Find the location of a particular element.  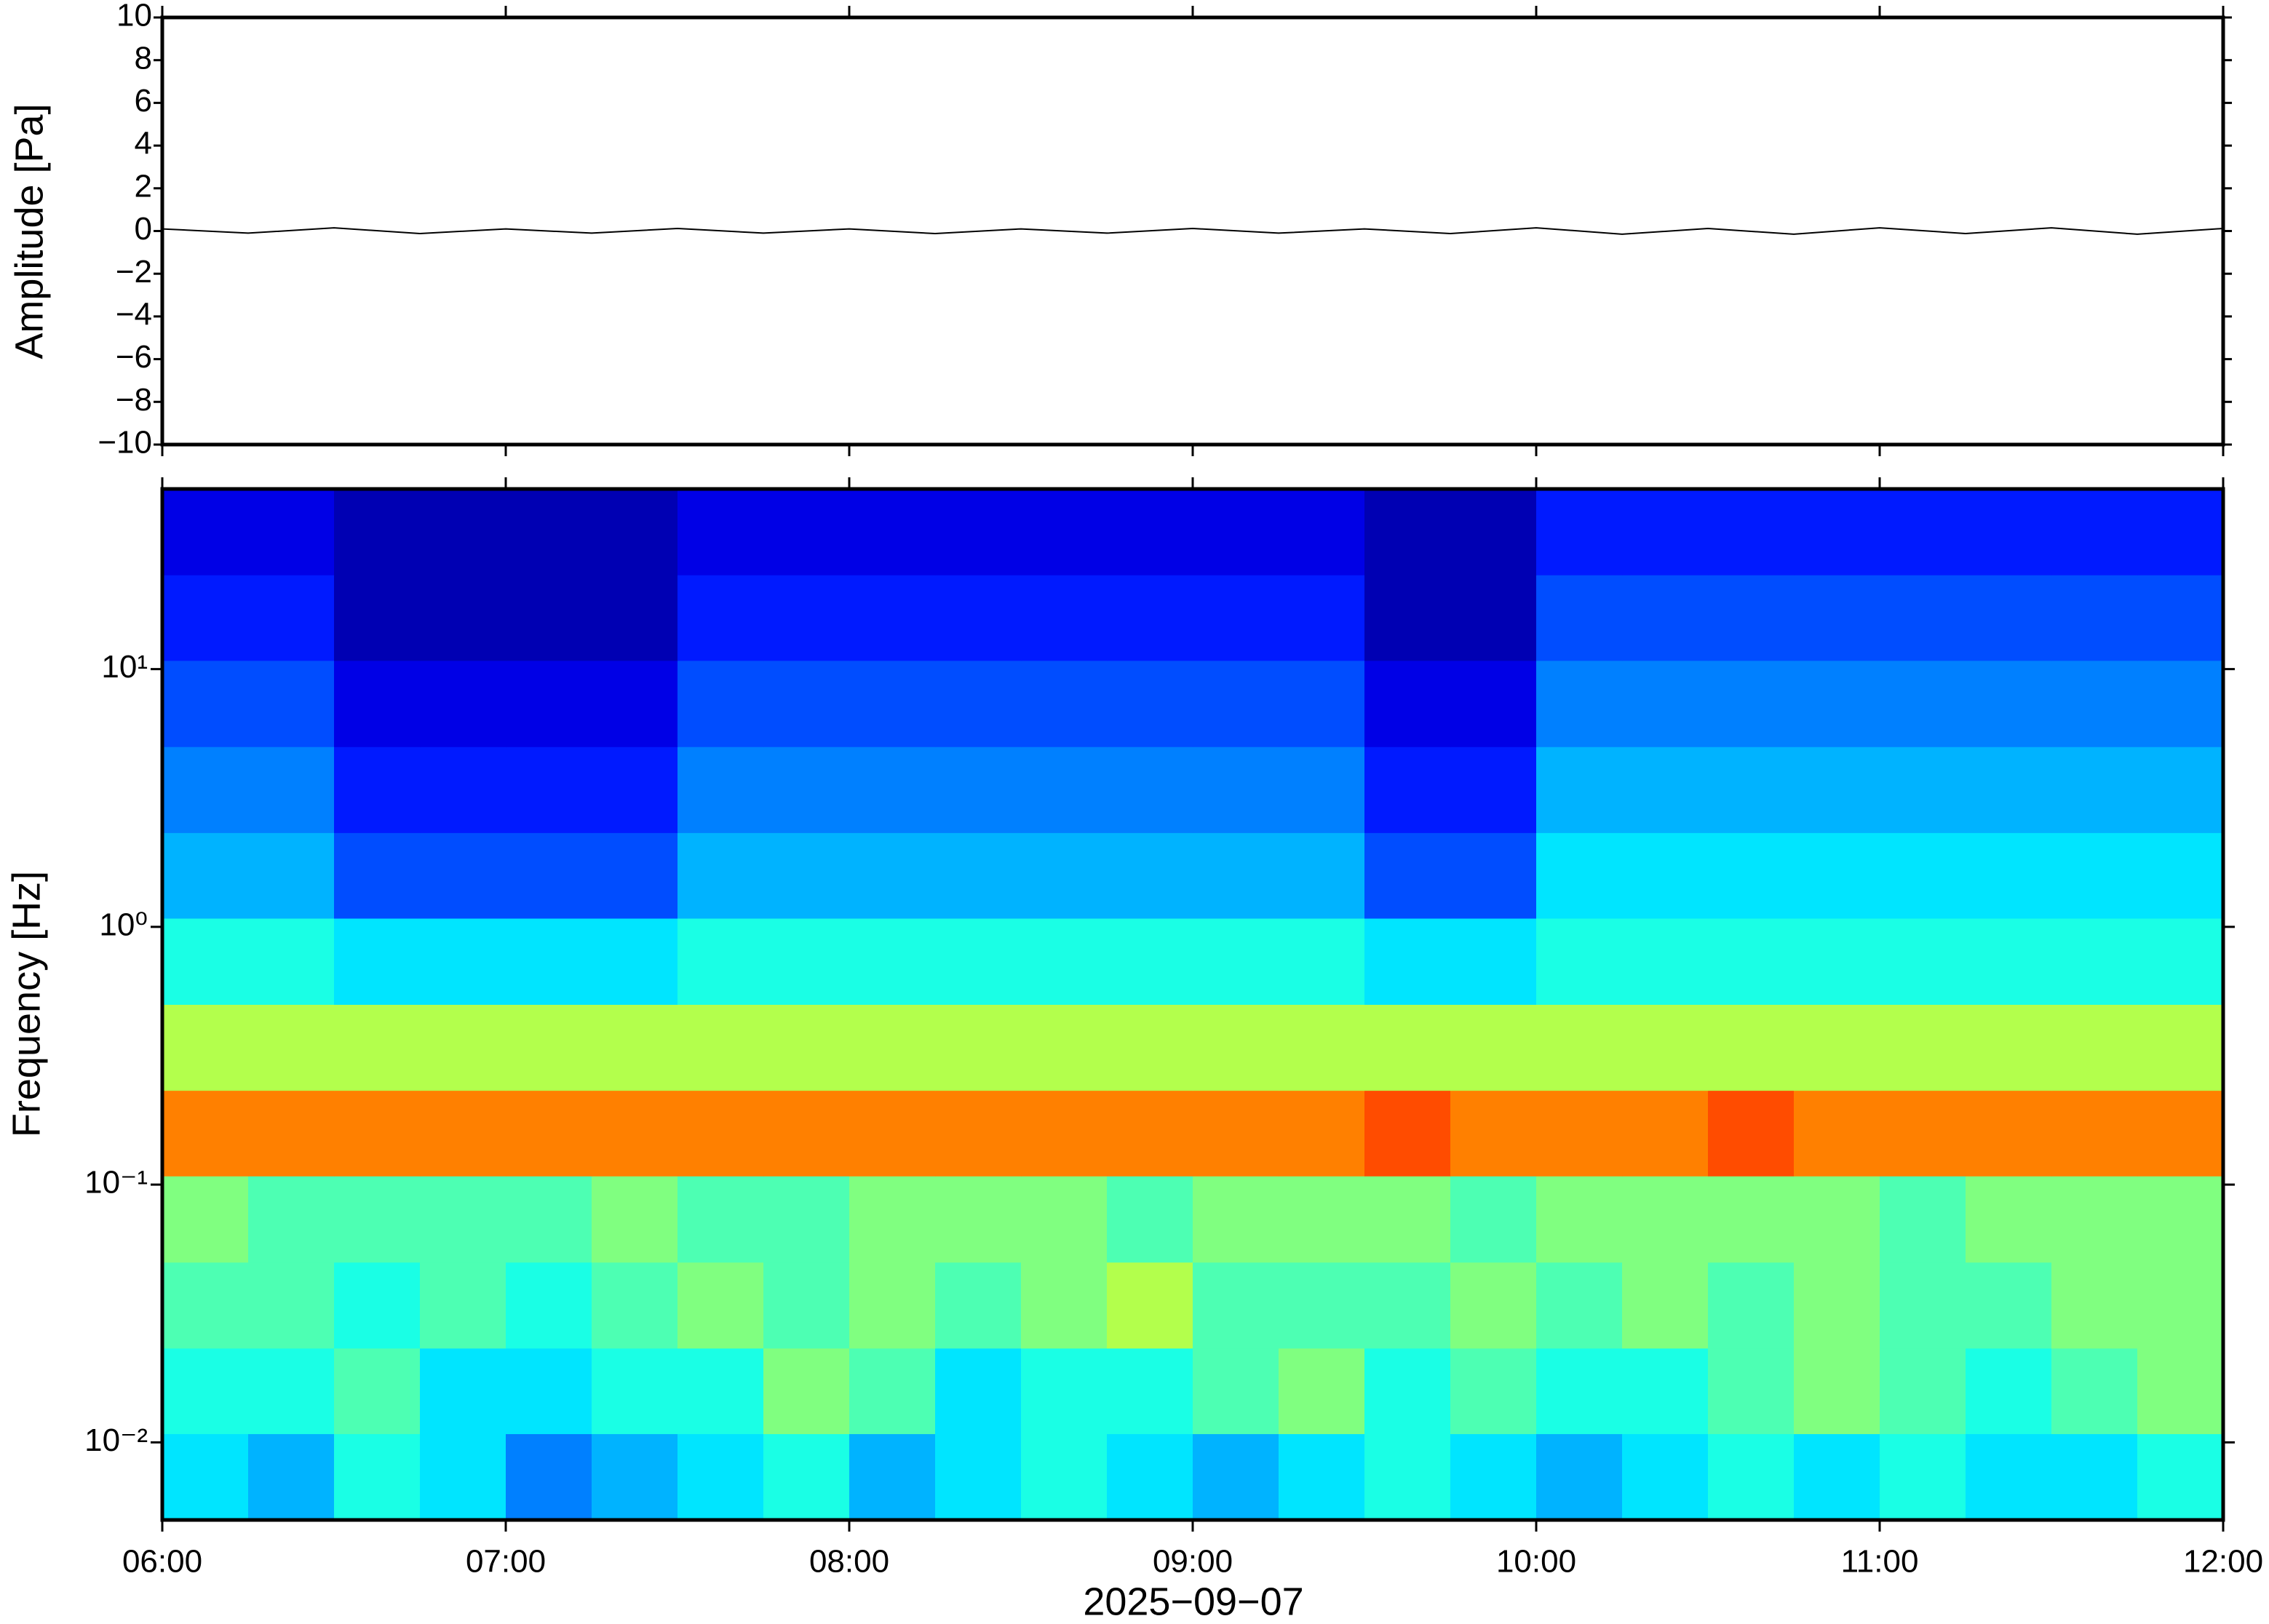

y-tick-label: 2 is located at coordinates (144, 186).